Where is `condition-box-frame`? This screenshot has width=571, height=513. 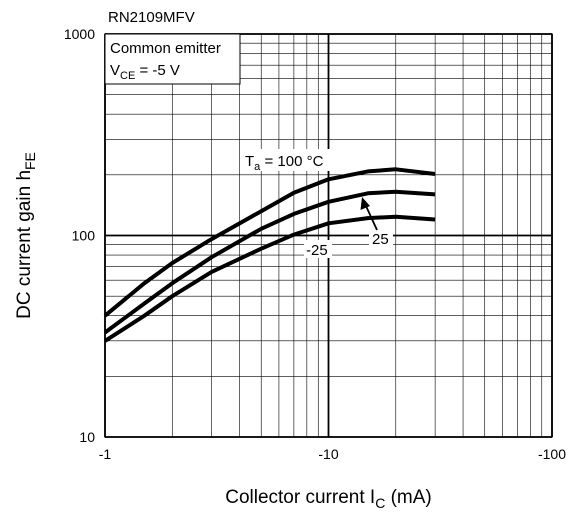
condition-box-frame is located at coordinates (172, 59).